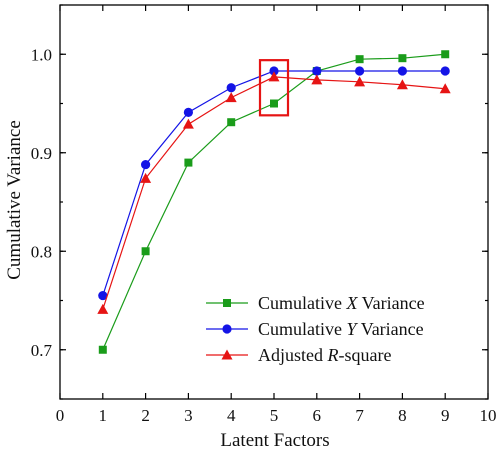 The image size is (500, 458). Describe the element at coordinates (14, 200) in the screenshot. I see `y-axis-title: Cumulative Variance` at that location.